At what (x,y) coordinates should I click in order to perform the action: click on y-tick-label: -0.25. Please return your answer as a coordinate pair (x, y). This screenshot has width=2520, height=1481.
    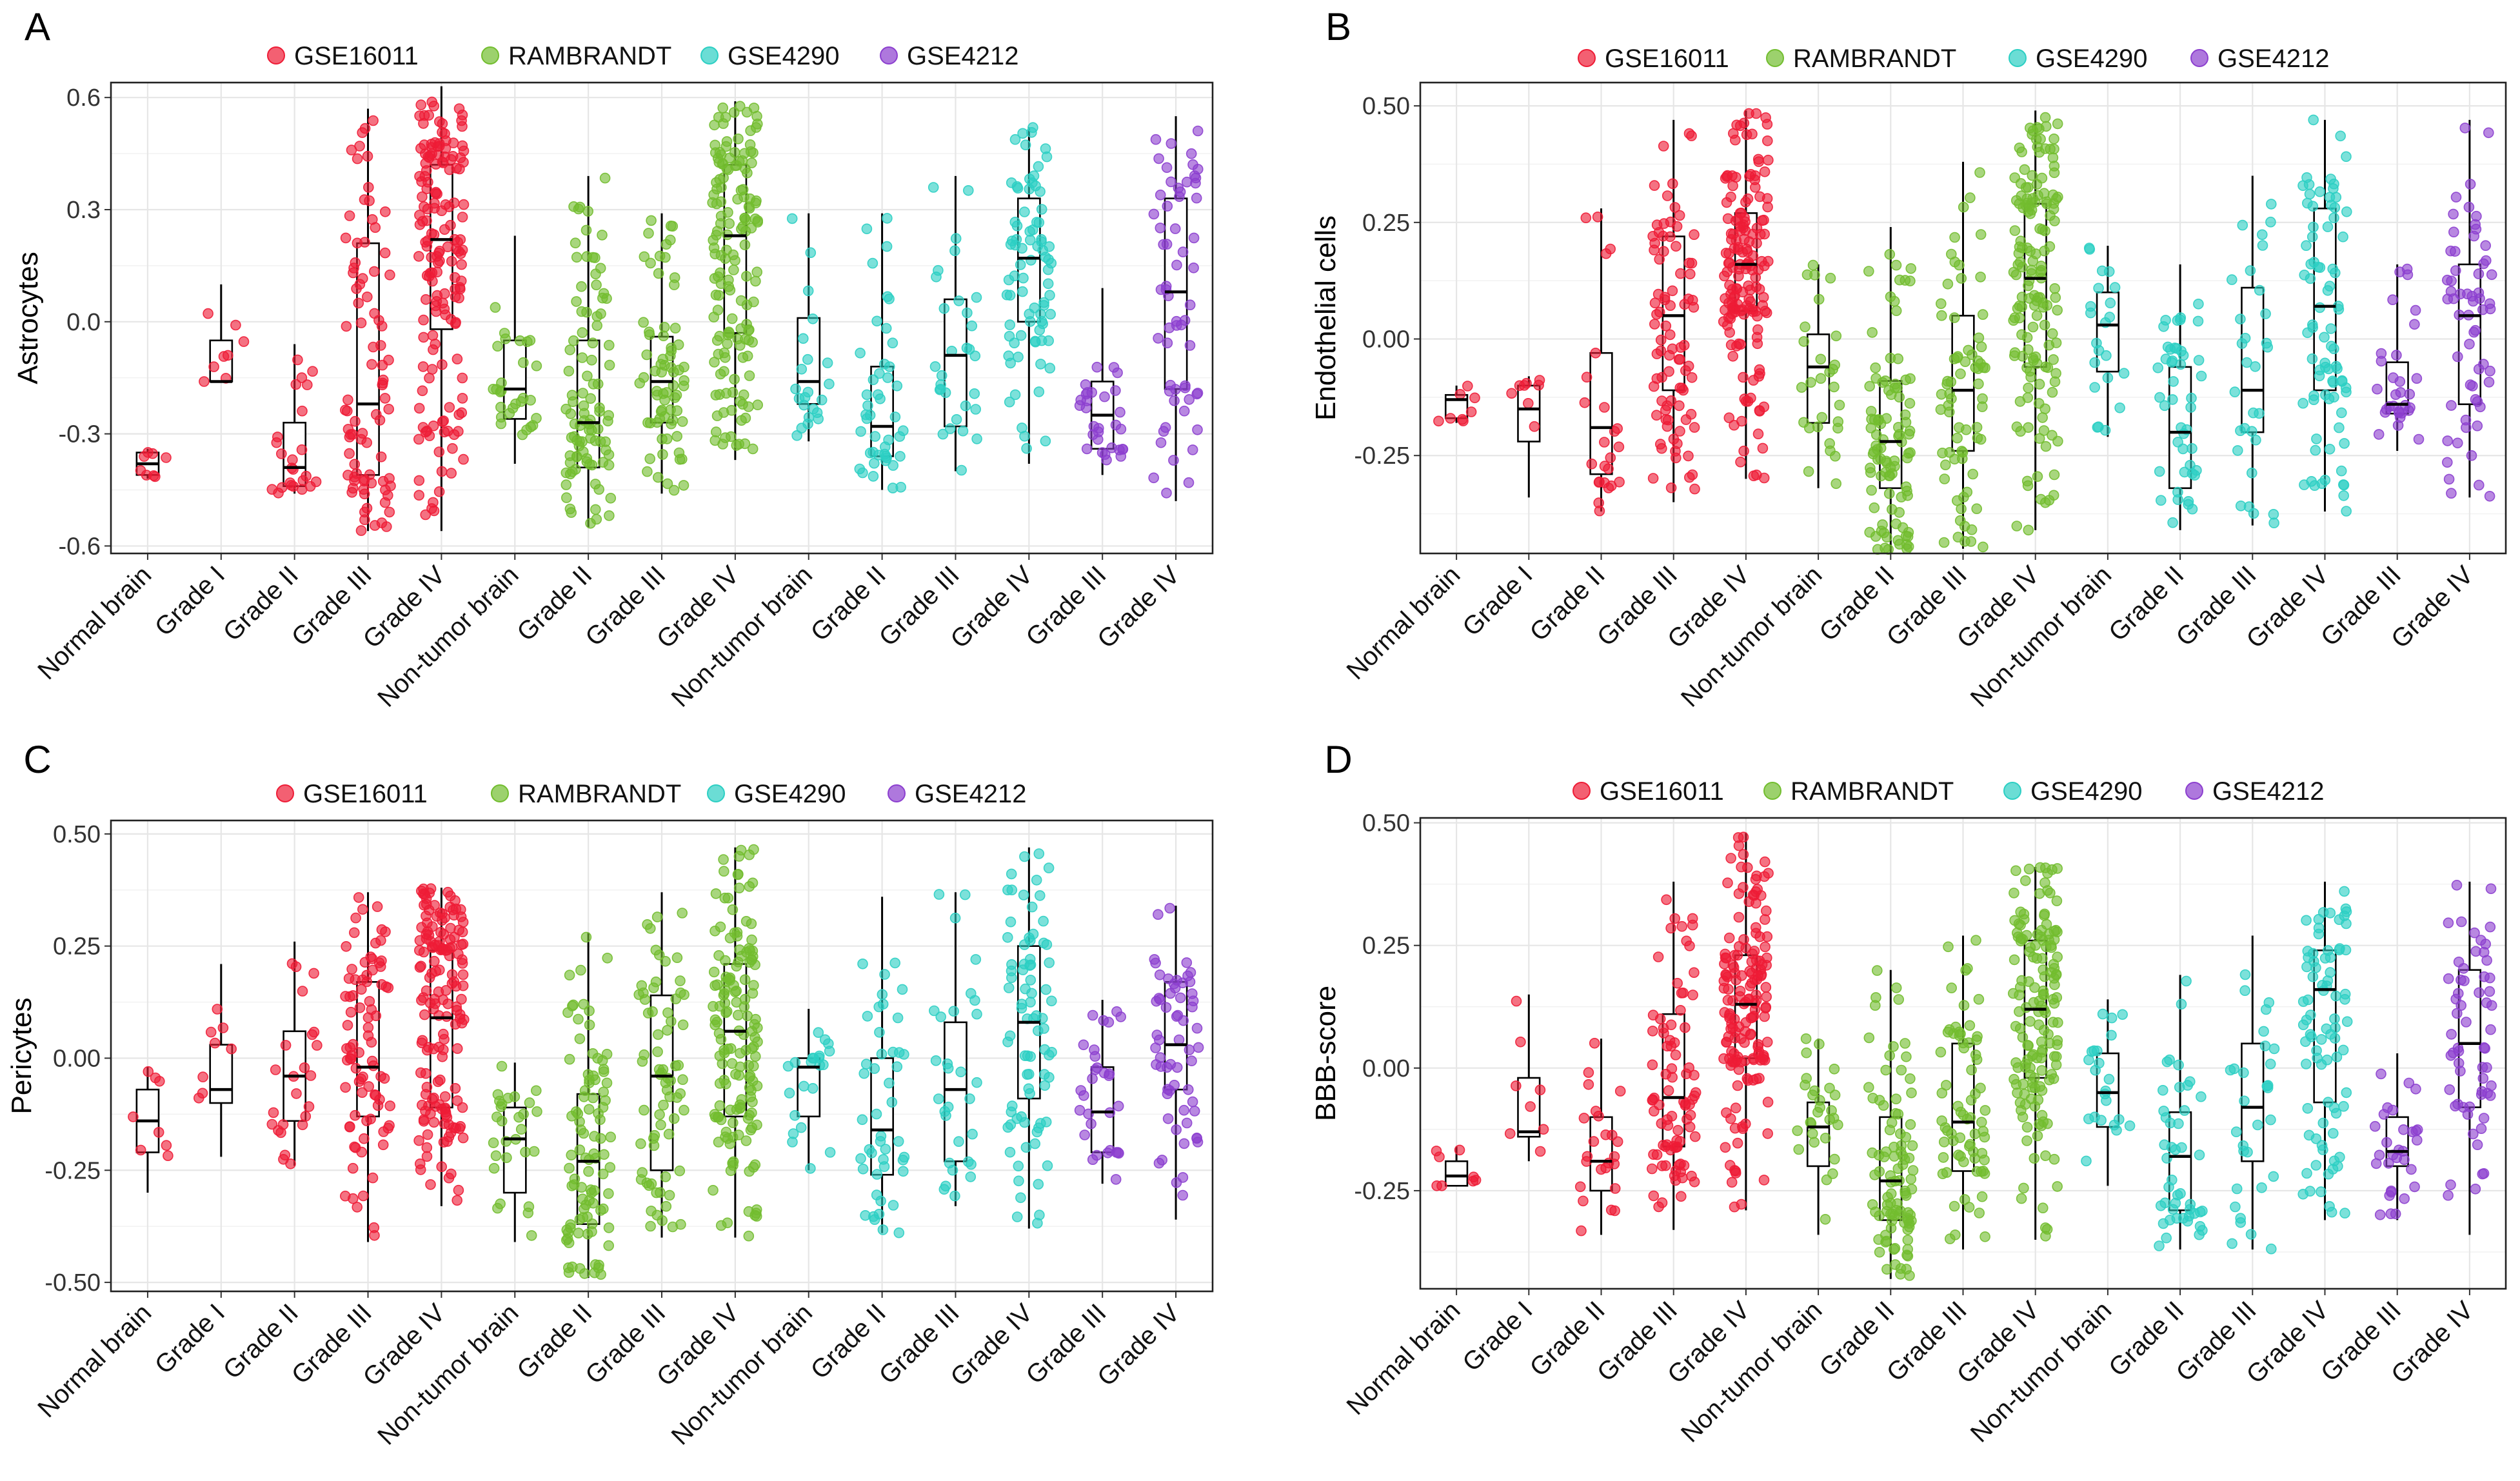
    Looking at the image, I should click on (1382, 456).